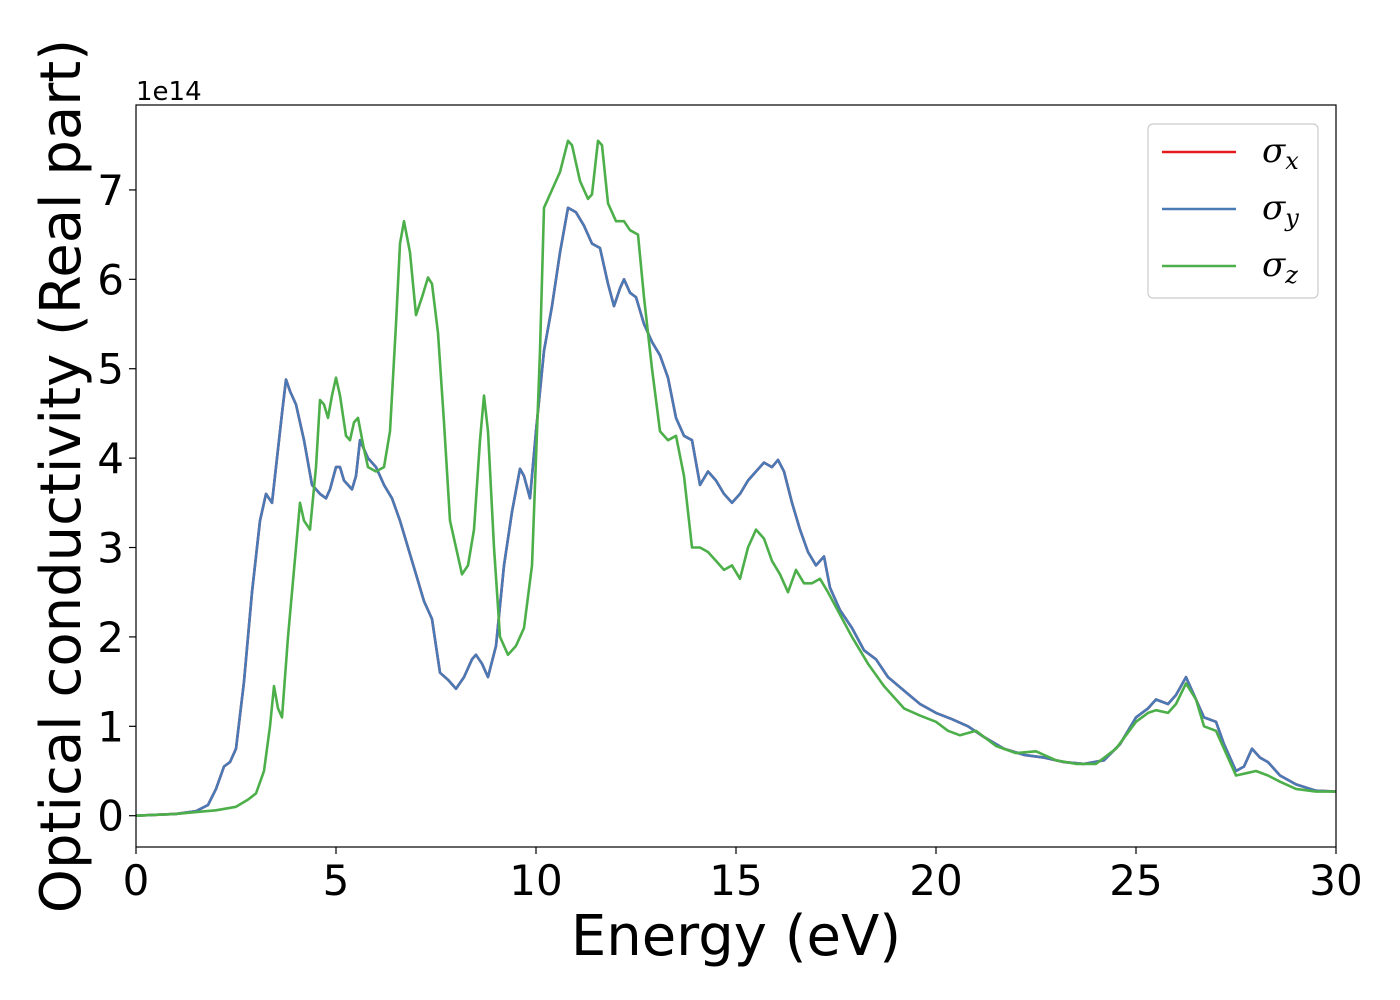  Describe the element at coordinates (935, 880) in the screenshot. I see `x-tick-label: 20` at that location.